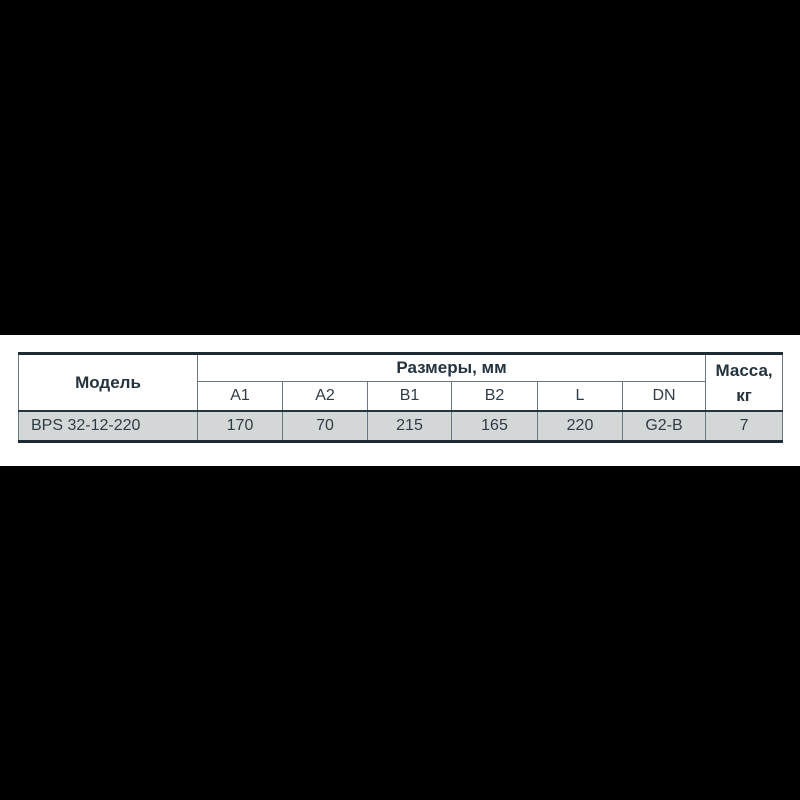 The width and height of the screenshot is (800, 800). What do you see at coordinates (409, 426) in the screenshot?
I see `cell-b1: 215` at bounding box center [409, 426].